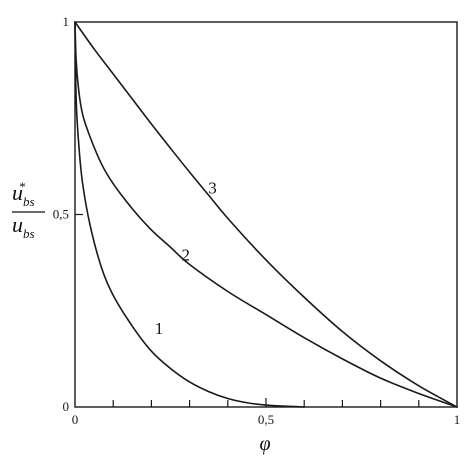 This screenshot has width=474, height=467. What do you see at coordinates (186, 255) in the screenshot?
I see `curve-label-2: 2` at bounding box center [186, 255].